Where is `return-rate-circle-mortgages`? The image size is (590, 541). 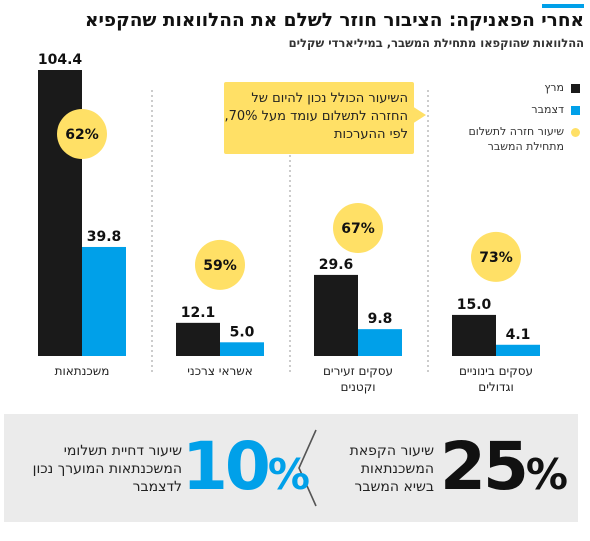
return-rate-circle-mortgages is located at coordinates (82, 134).